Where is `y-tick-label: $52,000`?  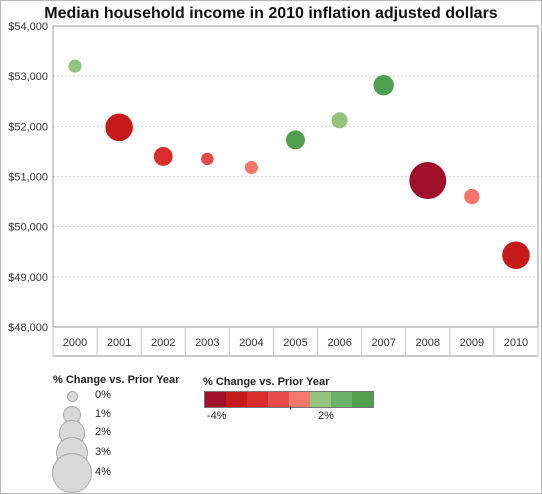 y-tick-label: $52,000 is located at coordinates (28, 127).